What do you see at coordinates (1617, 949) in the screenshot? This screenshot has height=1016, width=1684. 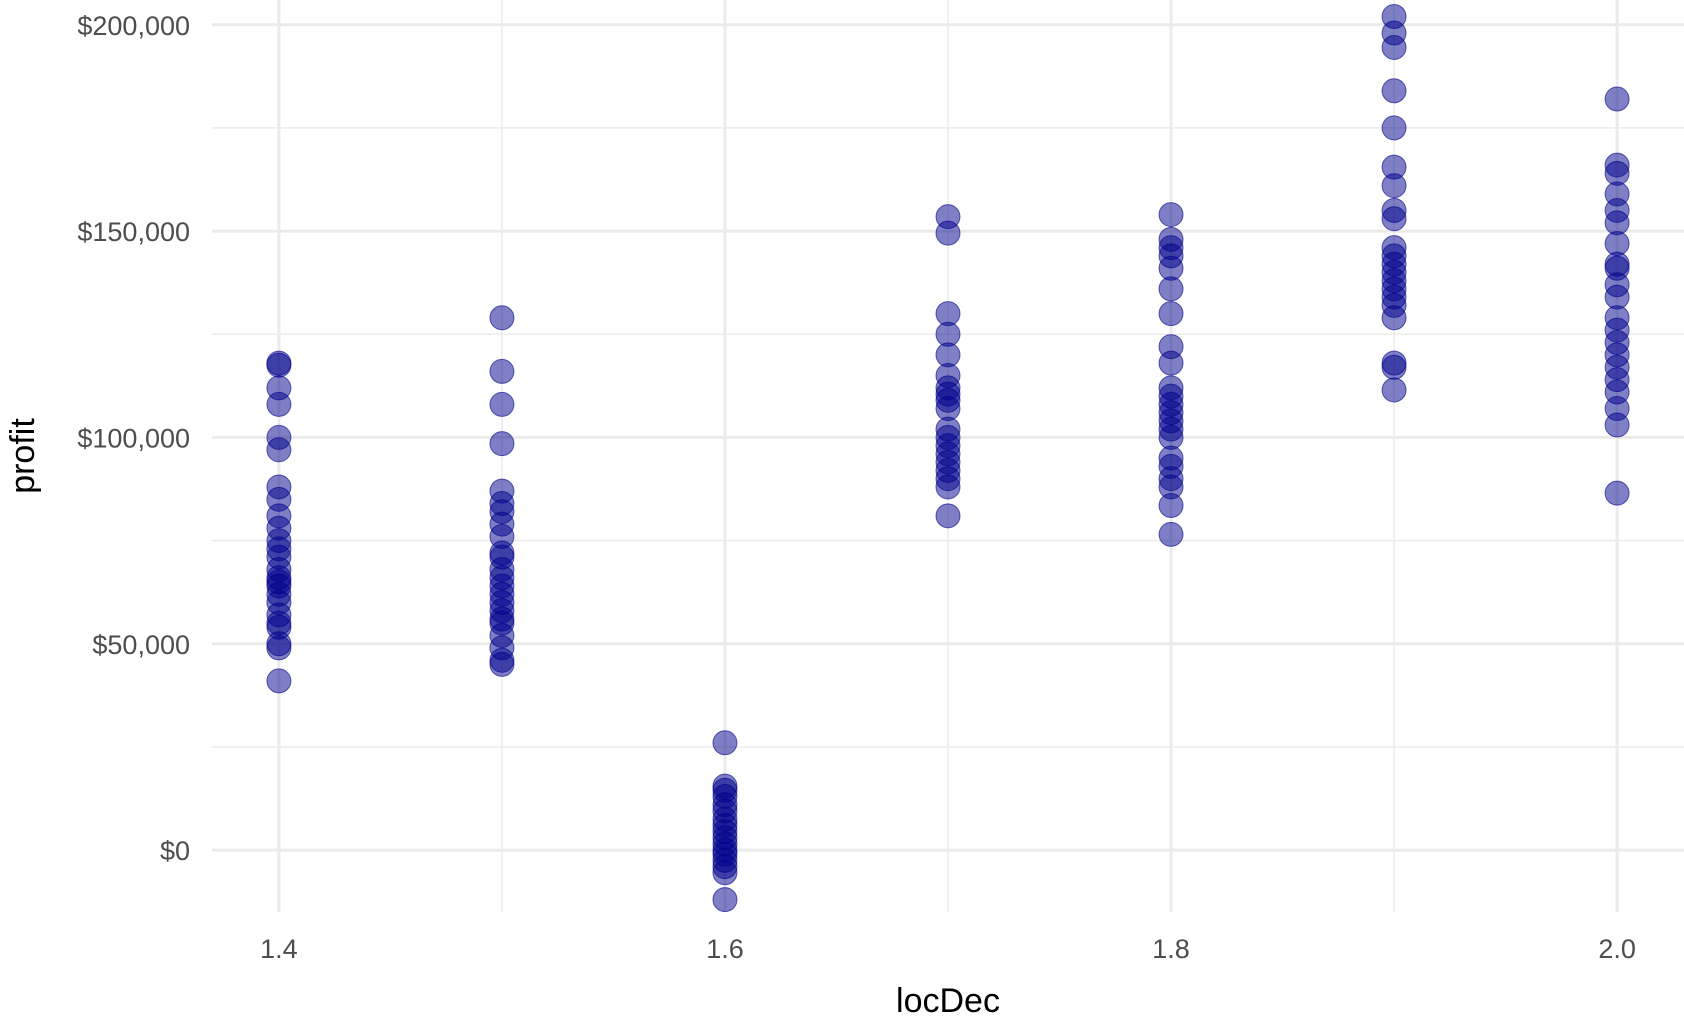 I see `x-tick-label: 2.0` at bounding box center [1617, 949].